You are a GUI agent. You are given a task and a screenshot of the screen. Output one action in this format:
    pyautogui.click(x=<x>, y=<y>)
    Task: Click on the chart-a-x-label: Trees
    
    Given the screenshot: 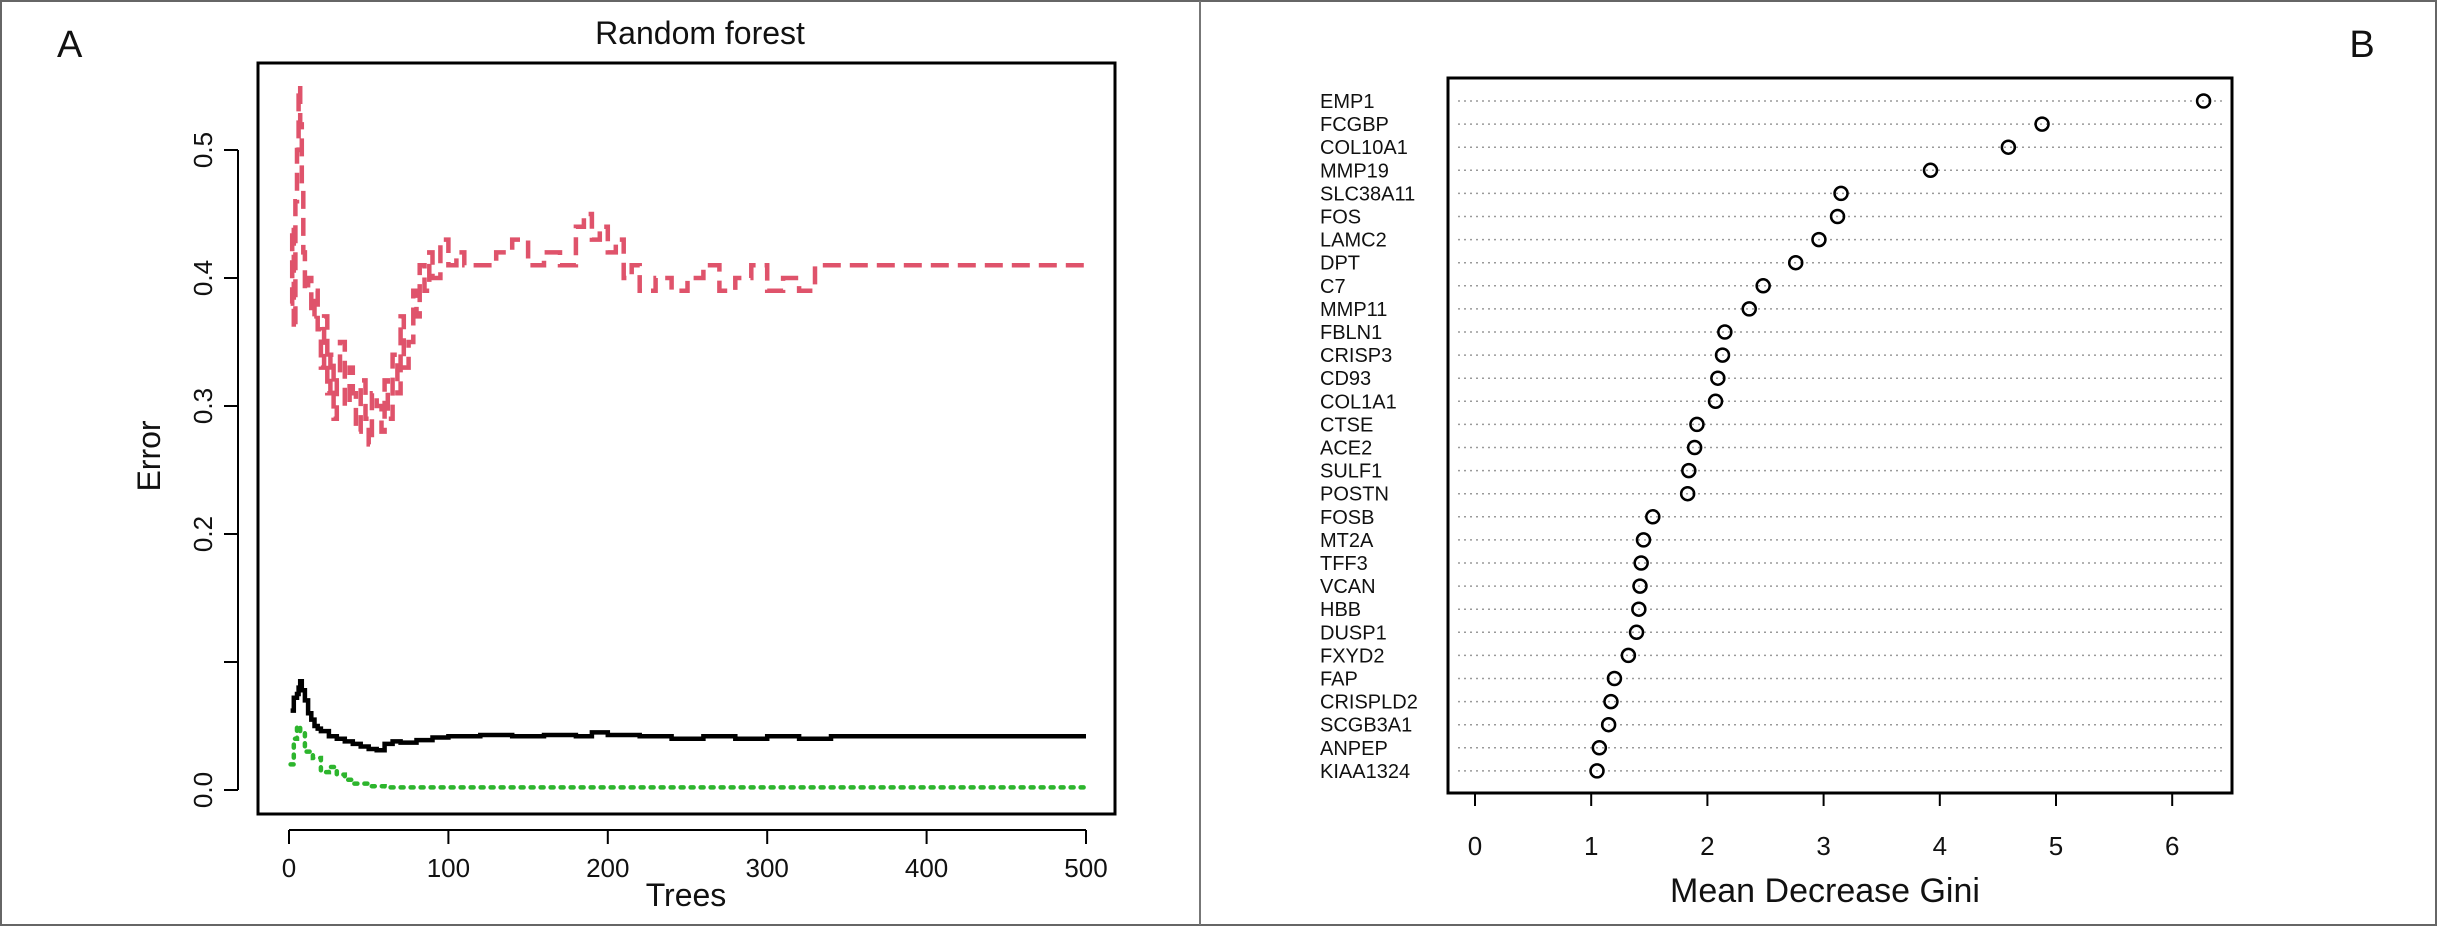 What is the action you would take?
    pyautogui.click(x=686, y=895)
    